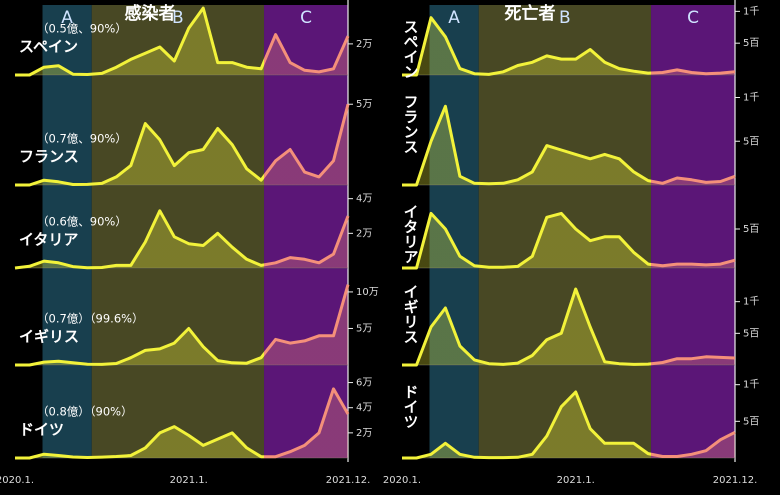 The height and width of the screenshot is (495, 780). I want to click on note: （0.6億、90%）, so click(82, 222).